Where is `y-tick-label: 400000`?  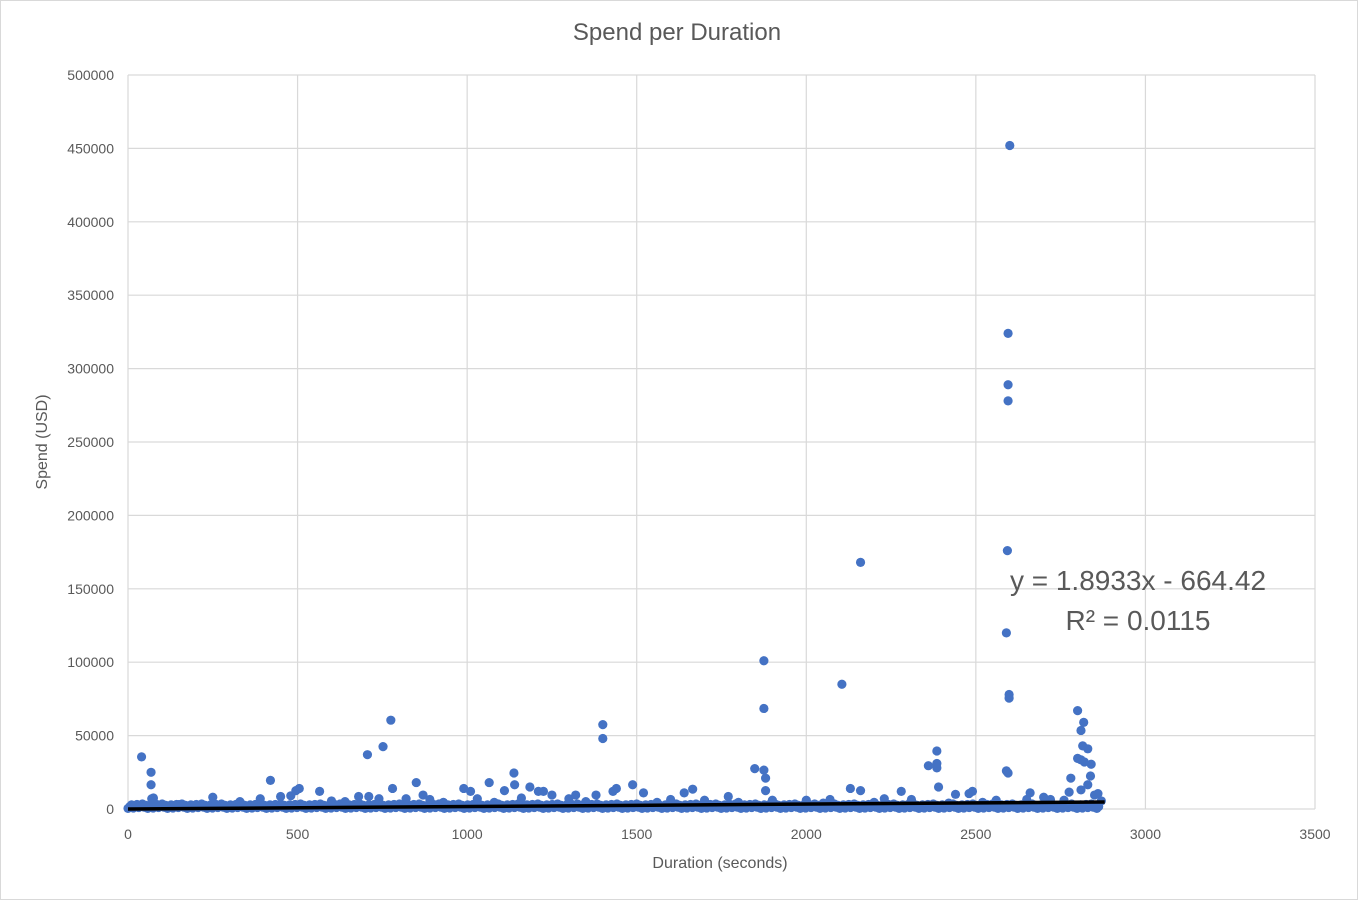 y-tick-label: 400000 is located at coordinates (90, 222).